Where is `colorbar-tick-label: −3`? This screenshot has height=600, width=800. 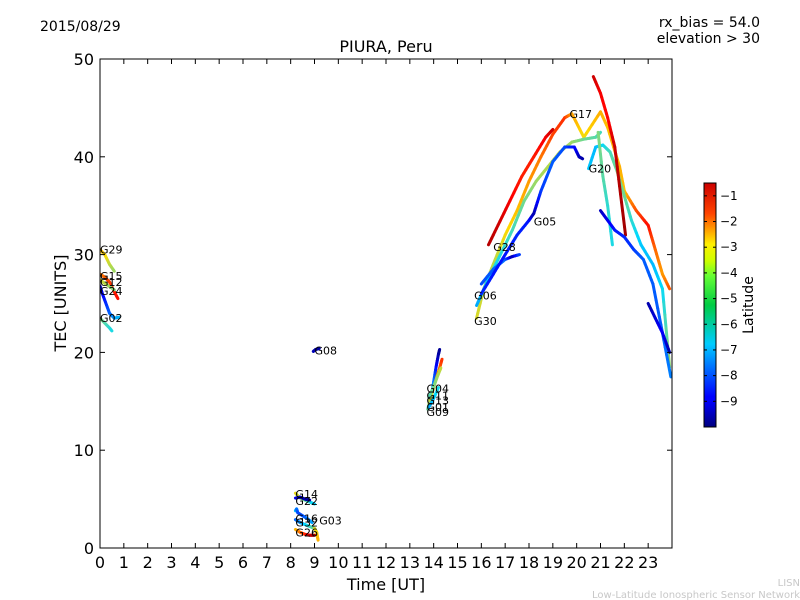 colorbar-tick-label: −3 is located at coordinates (729, 247).